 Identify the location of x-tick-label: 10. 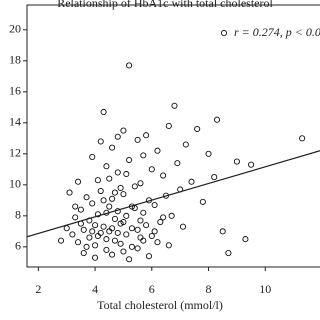
(265, 289).